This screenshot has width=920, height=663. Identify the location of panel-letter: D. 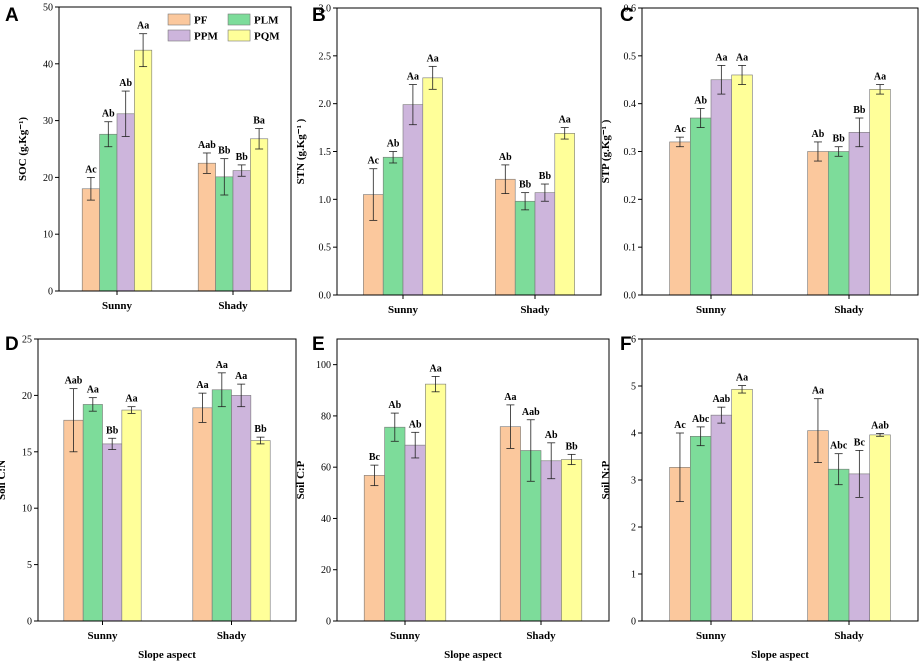
(12, 344).